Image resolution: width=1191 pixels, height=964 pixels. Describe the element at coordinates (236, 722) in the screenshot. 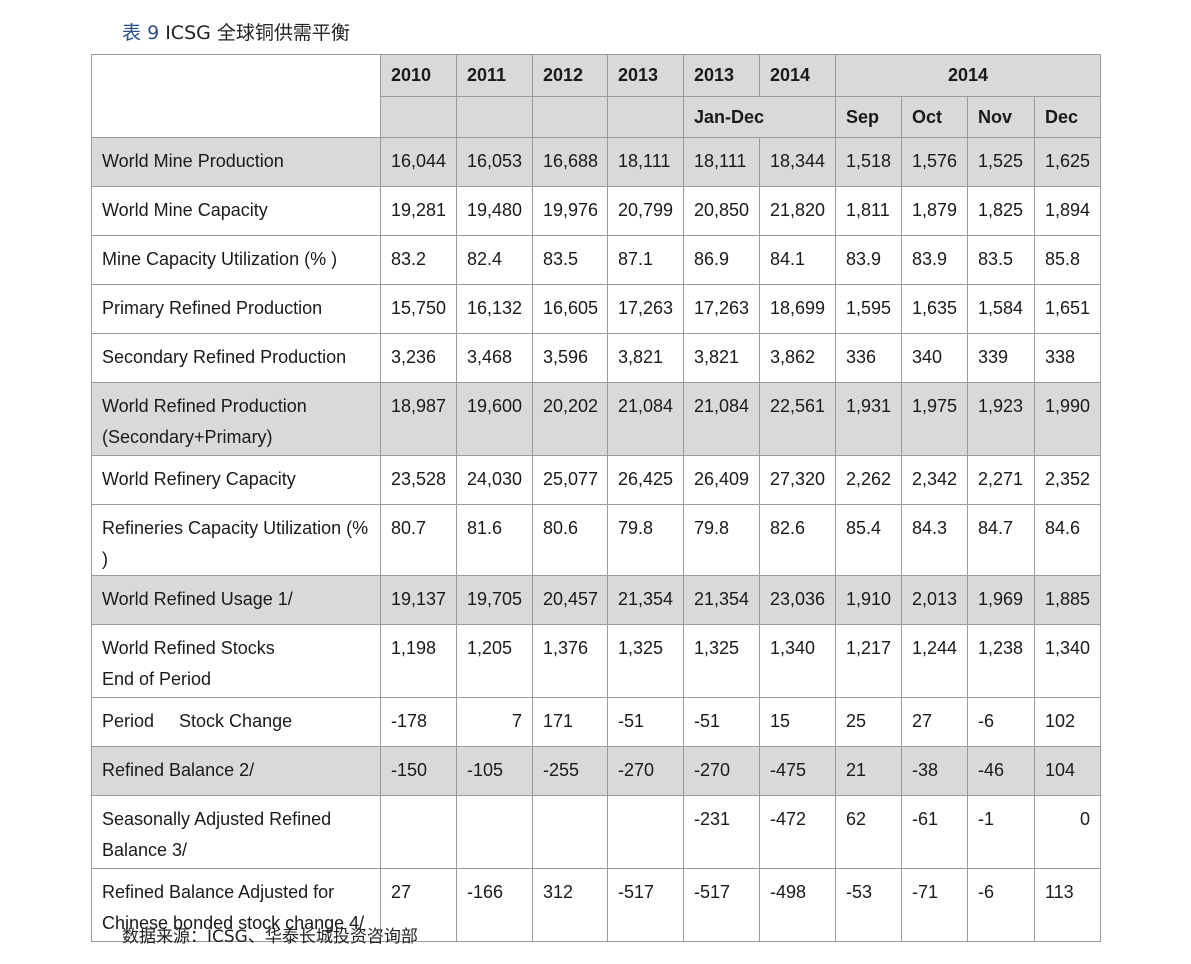

I see `row-label: Period Stock Change` at that location.